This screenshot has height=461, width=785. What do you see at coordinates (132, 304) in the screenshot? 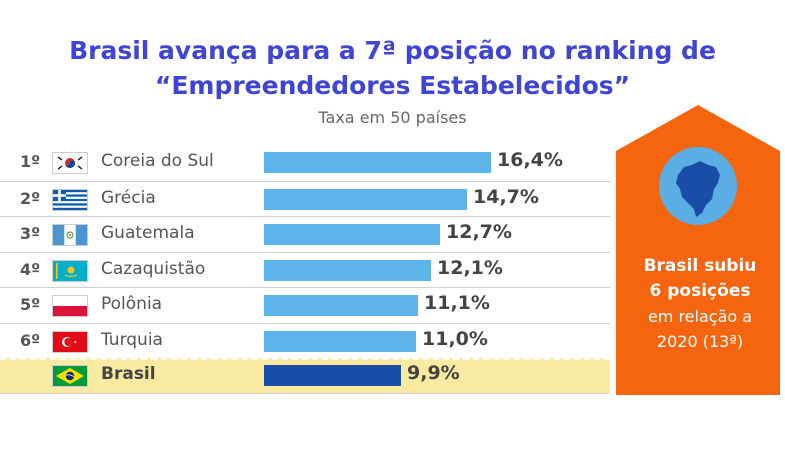
I see `country-label: Polônia` at bounding box center [132, 304].